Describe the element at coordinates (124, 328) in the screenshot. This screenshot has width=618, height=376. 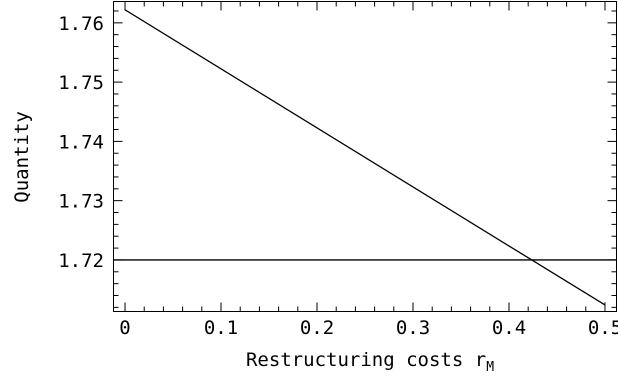
I see `x-tick-label: 0` at that location.